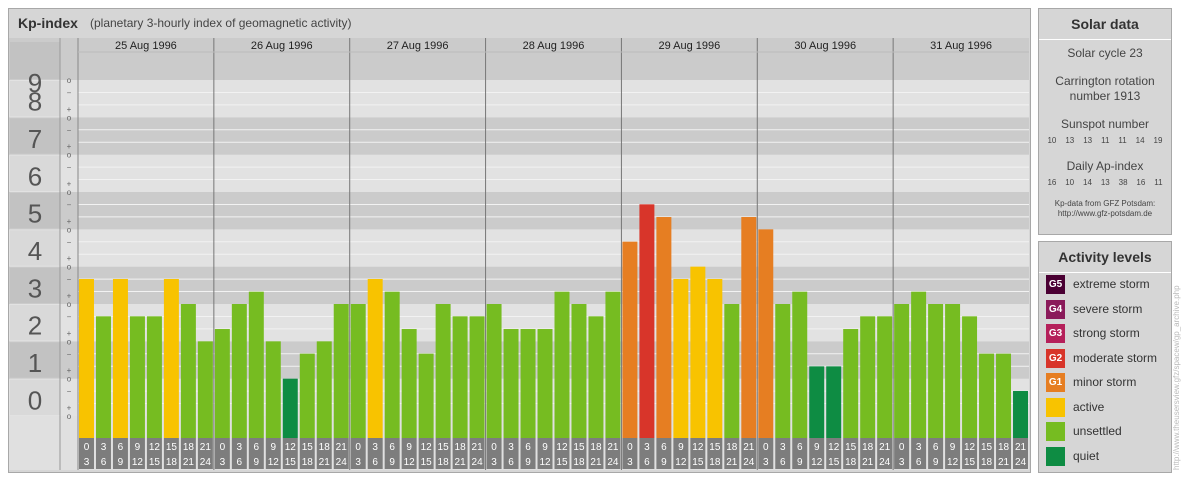  I want to click on y-tick-label: 4, so click(35, 251).